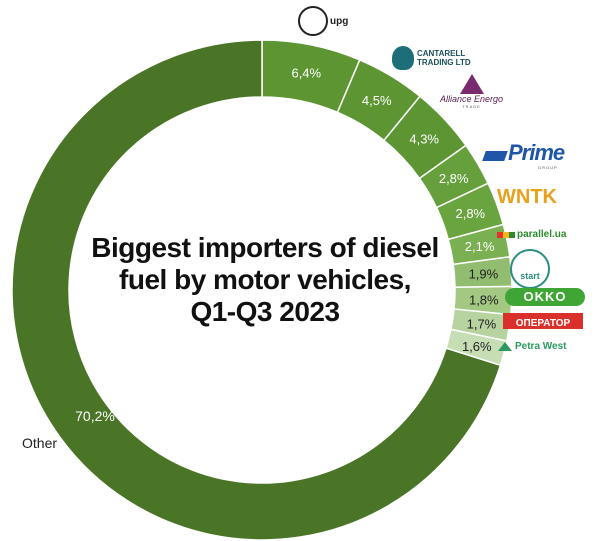 This screenshot has height=541, width=600. Describe the element at coordinates (403, 58) in the screenshot. I see `cantarell-logo-mark` at that location.